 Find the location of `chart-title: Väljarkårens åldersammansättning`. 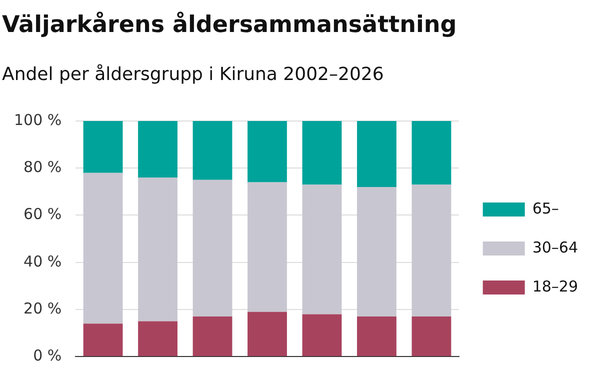

chart-title: Väljarkårens åldersammansättning is located at coordinates (229, 25).